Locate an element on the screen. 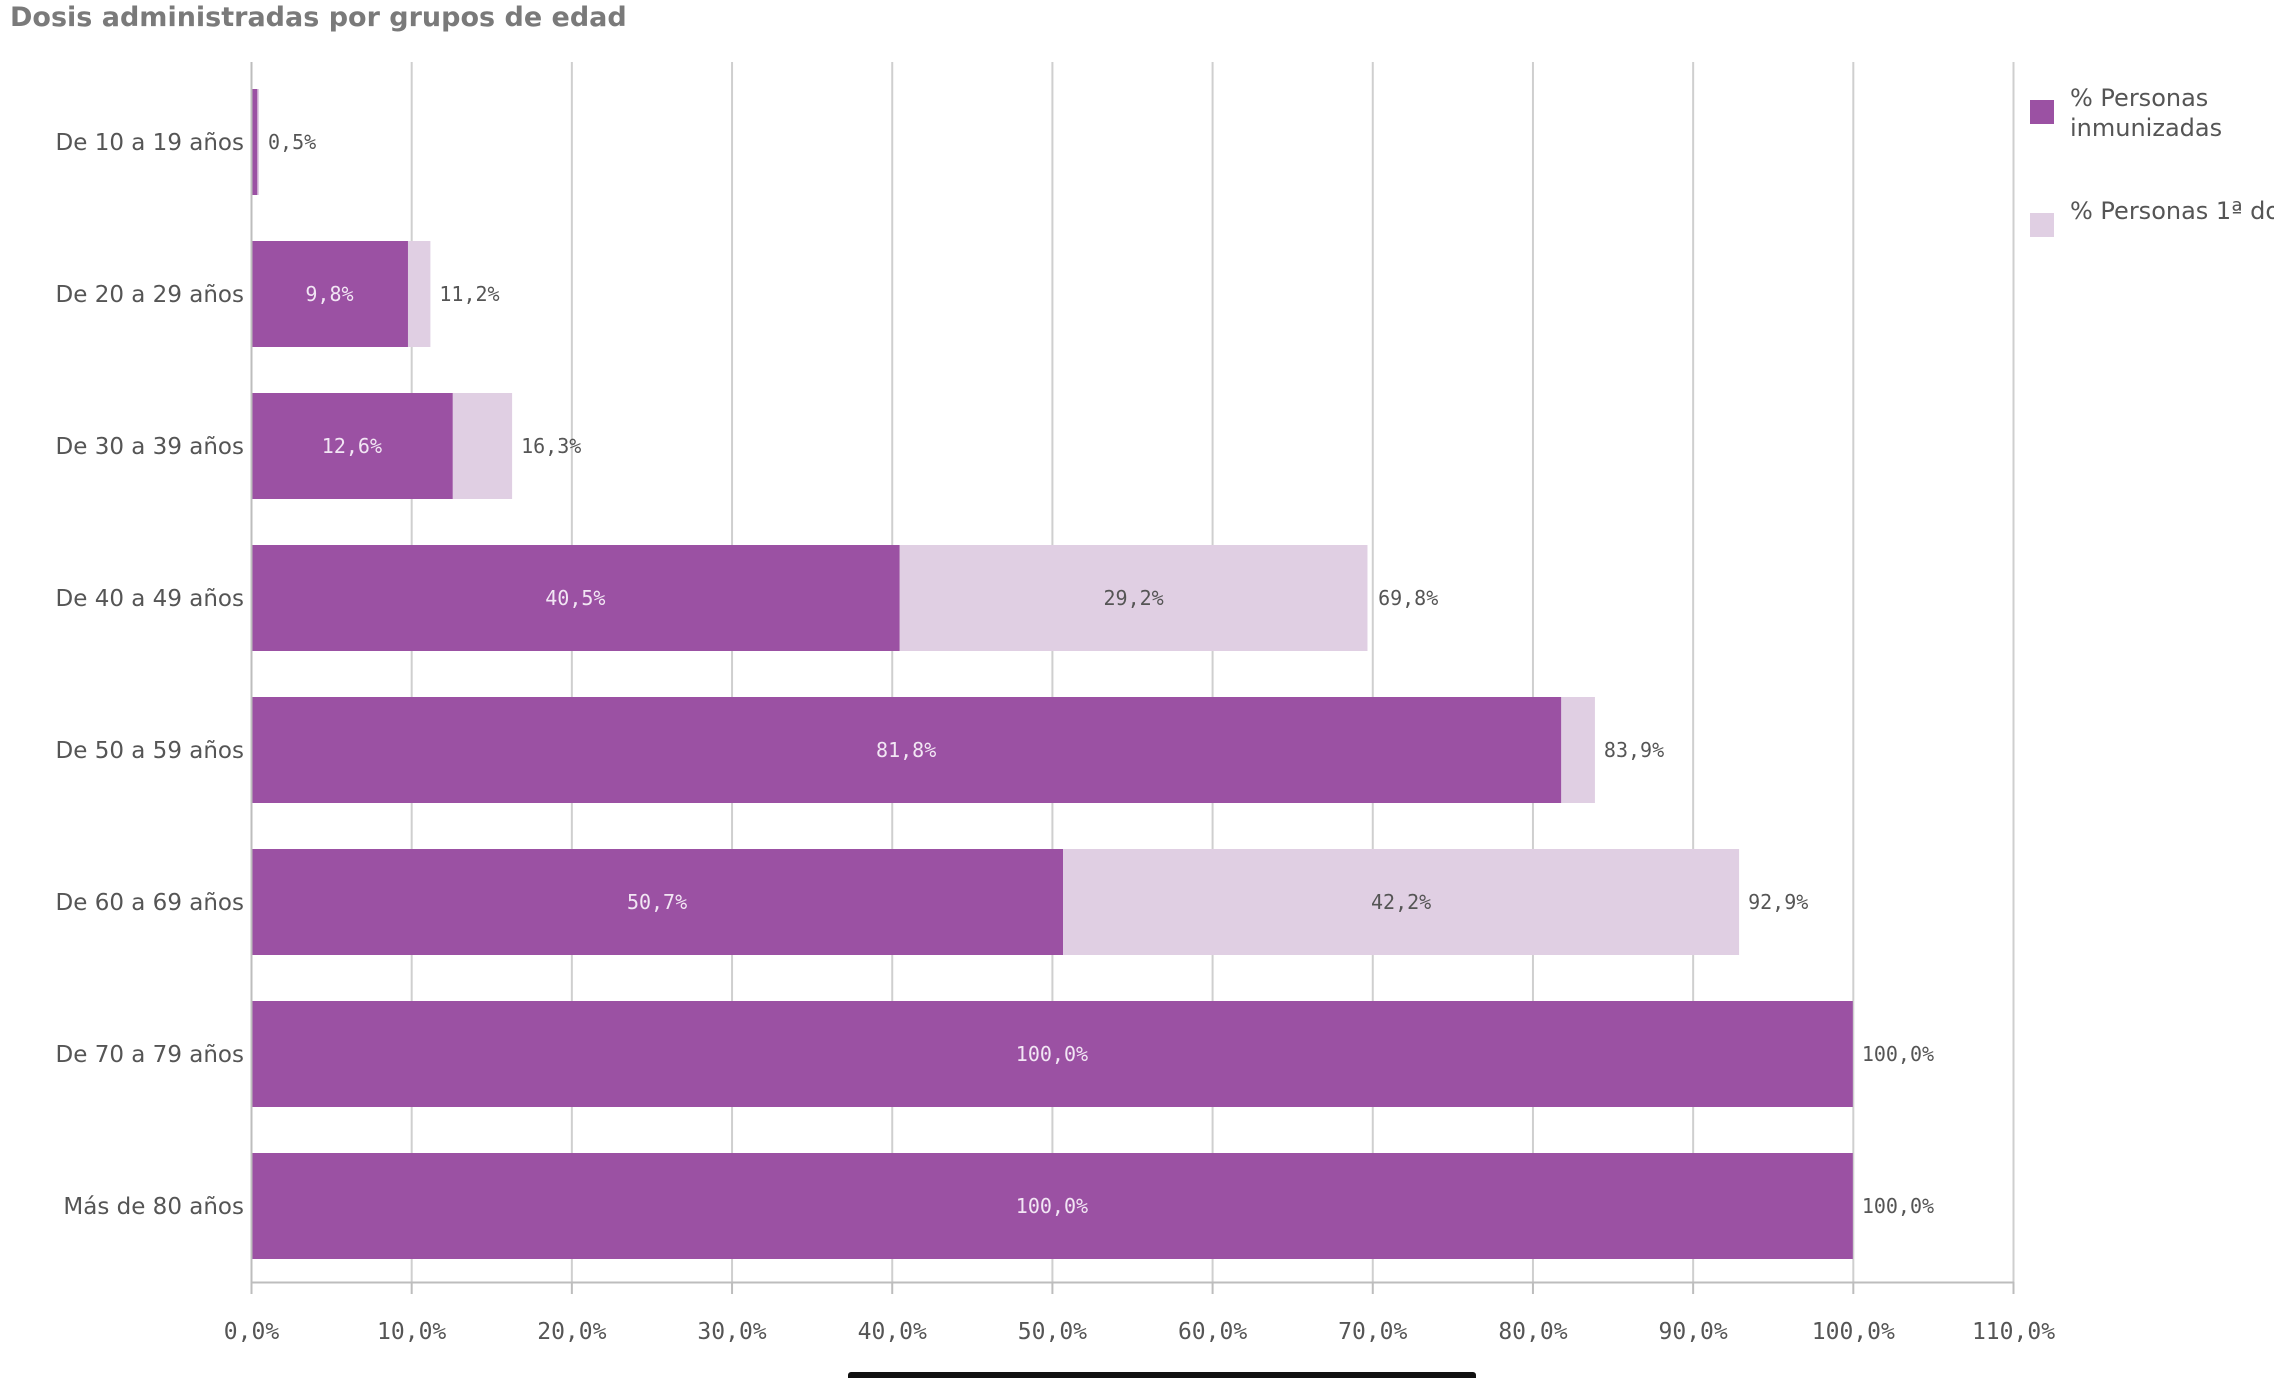  x-tick-label: 50,0% is located at coordinates (1052, 1332).